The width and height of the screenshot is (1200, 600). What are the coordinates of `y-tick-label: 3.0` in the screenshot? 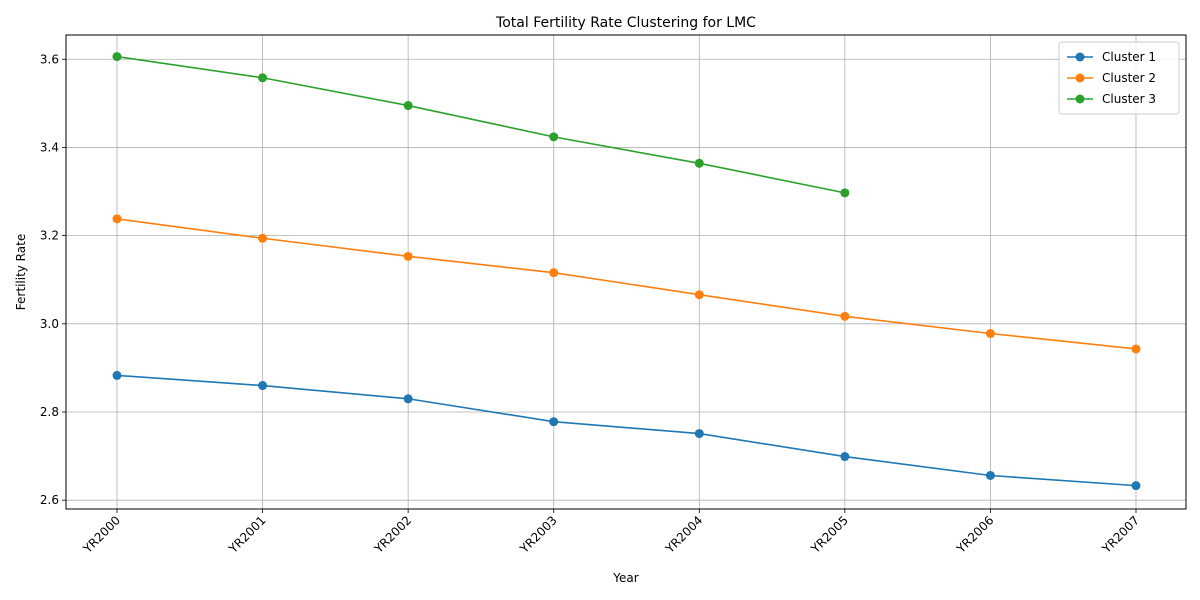 It's located at (49, 324).